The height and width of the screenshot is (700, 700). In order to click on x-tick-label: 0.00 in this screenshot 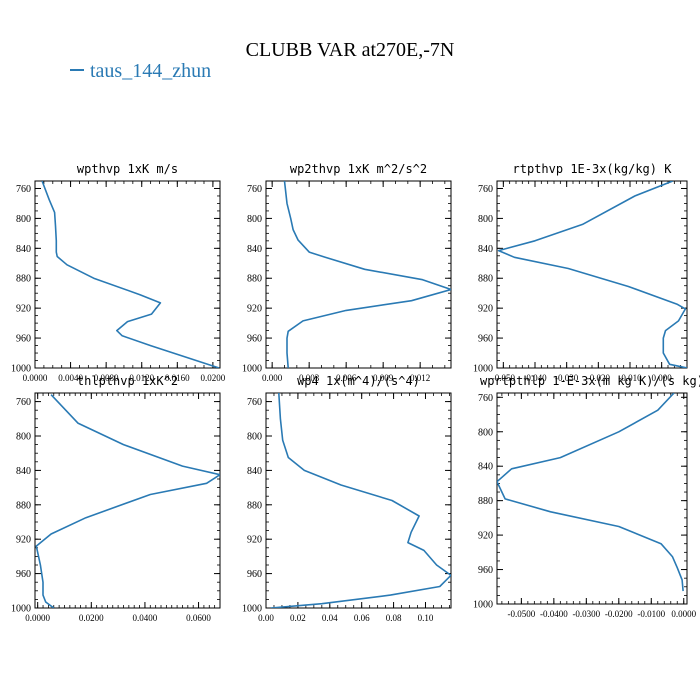, I will do `click(266, 618)`.